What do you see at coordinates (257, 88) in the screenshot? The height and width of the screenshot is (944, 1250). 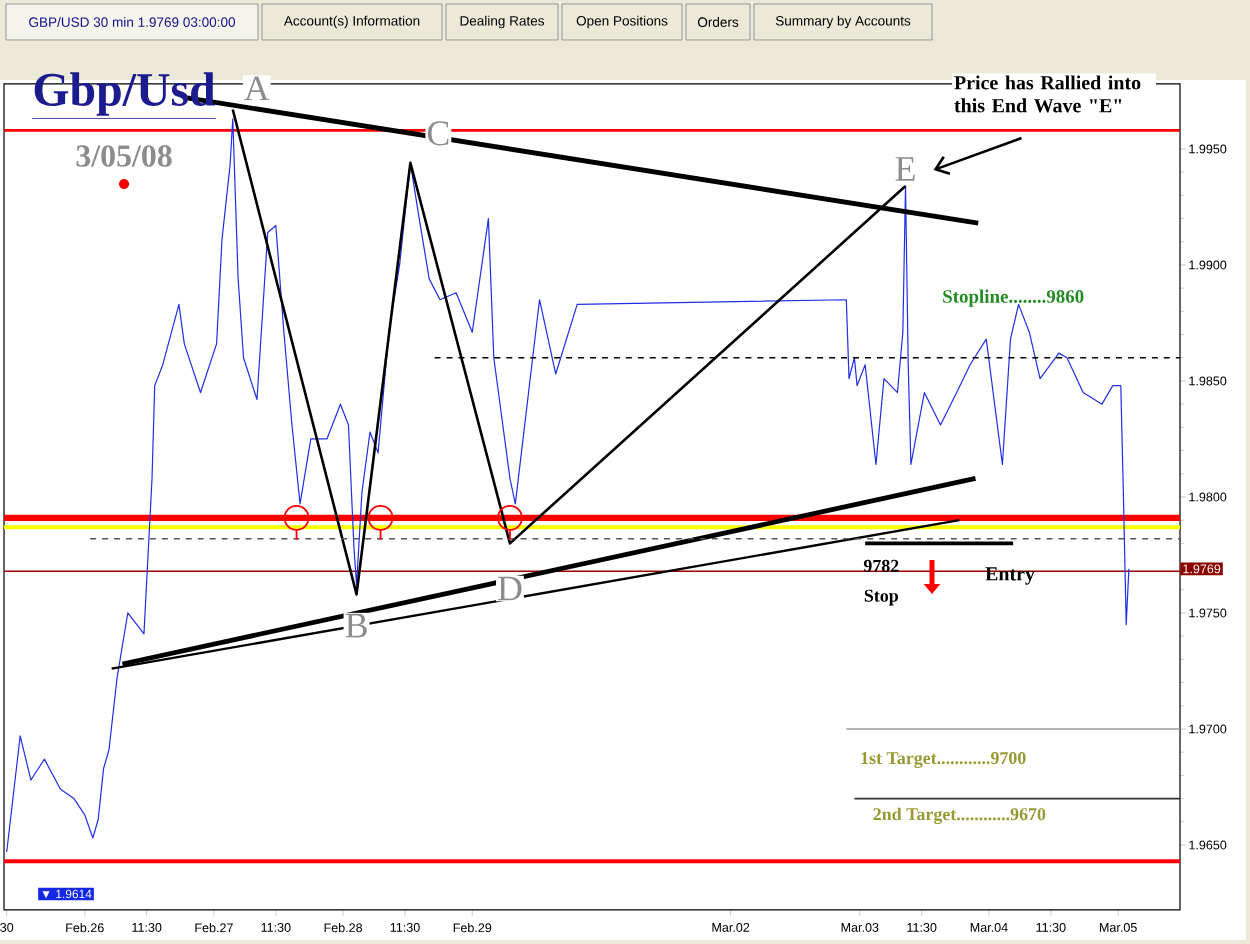 I see `annotation: A` at bounding box center [257, 88].